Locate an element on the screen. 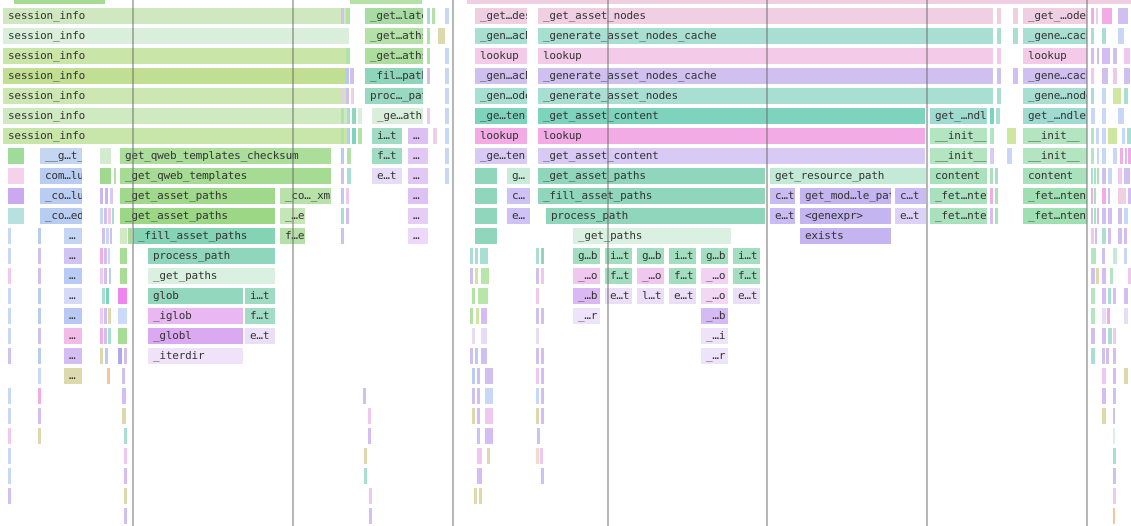 Image resolution: width=1131 pixels, height=526 pixels. flame-frame: __g…t_ is located at coordinates (61, 156).